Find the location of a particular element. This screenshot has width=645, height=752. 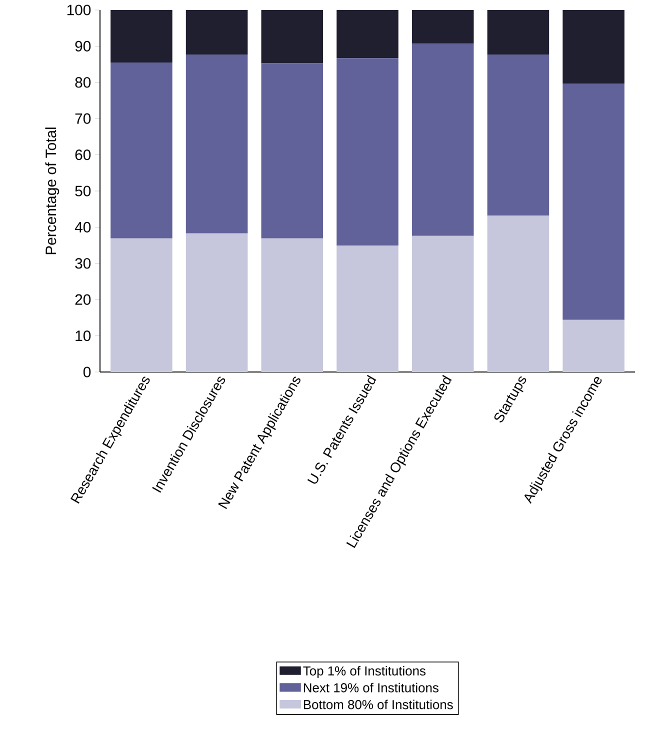

legend-label: Bottom 80% of Institutions is located at coordinates (378, 705).